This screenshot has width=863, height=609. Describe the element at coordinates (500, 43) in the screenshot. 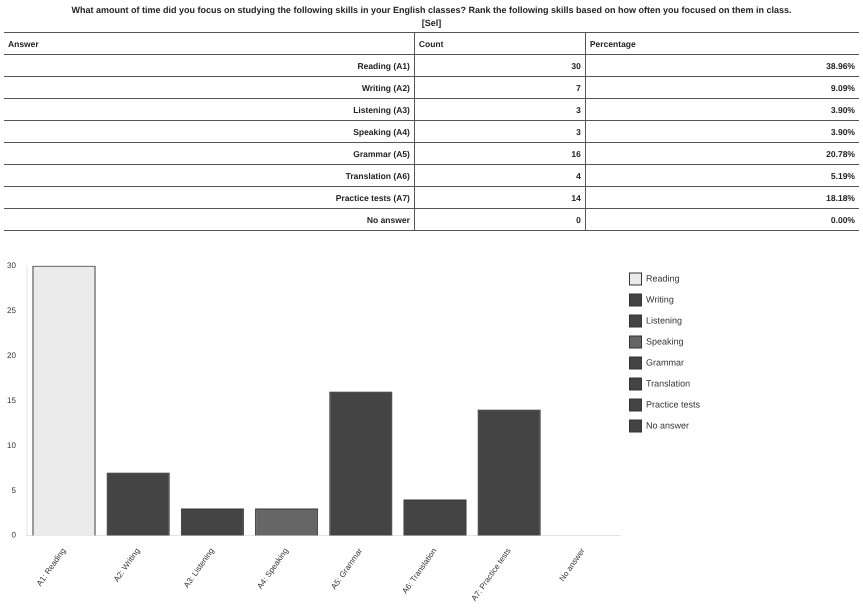

I see `text: Count` at that location.